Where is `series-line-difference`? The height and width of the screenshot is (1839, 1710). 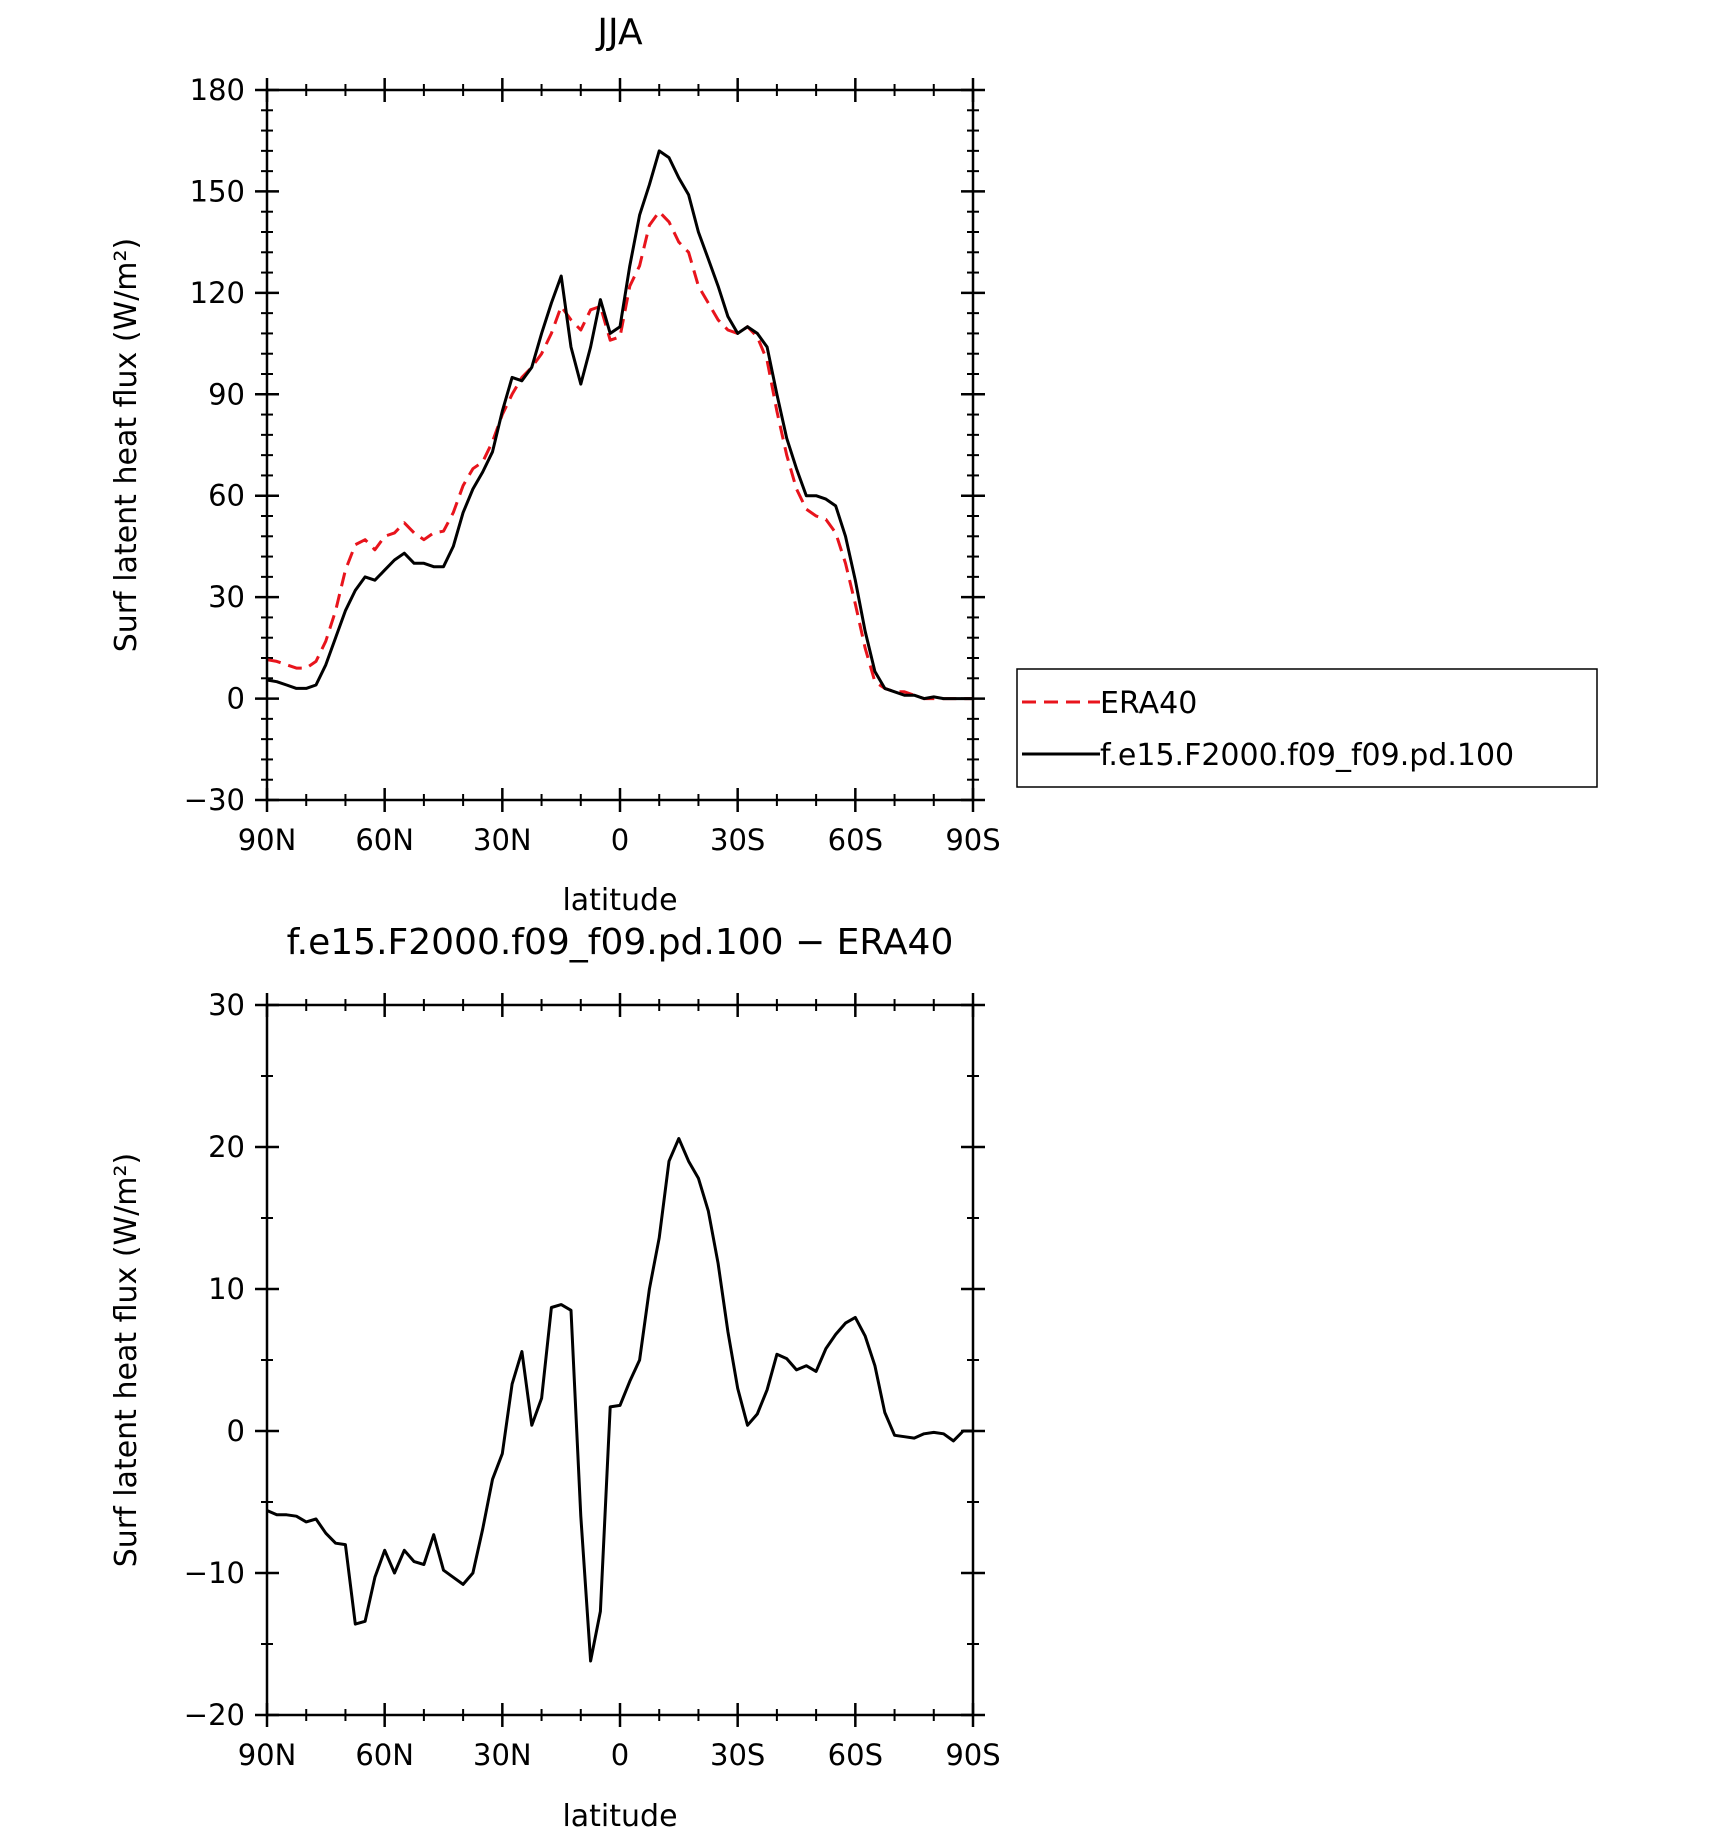
series-line-difference is located at coordinates (619, 1400).